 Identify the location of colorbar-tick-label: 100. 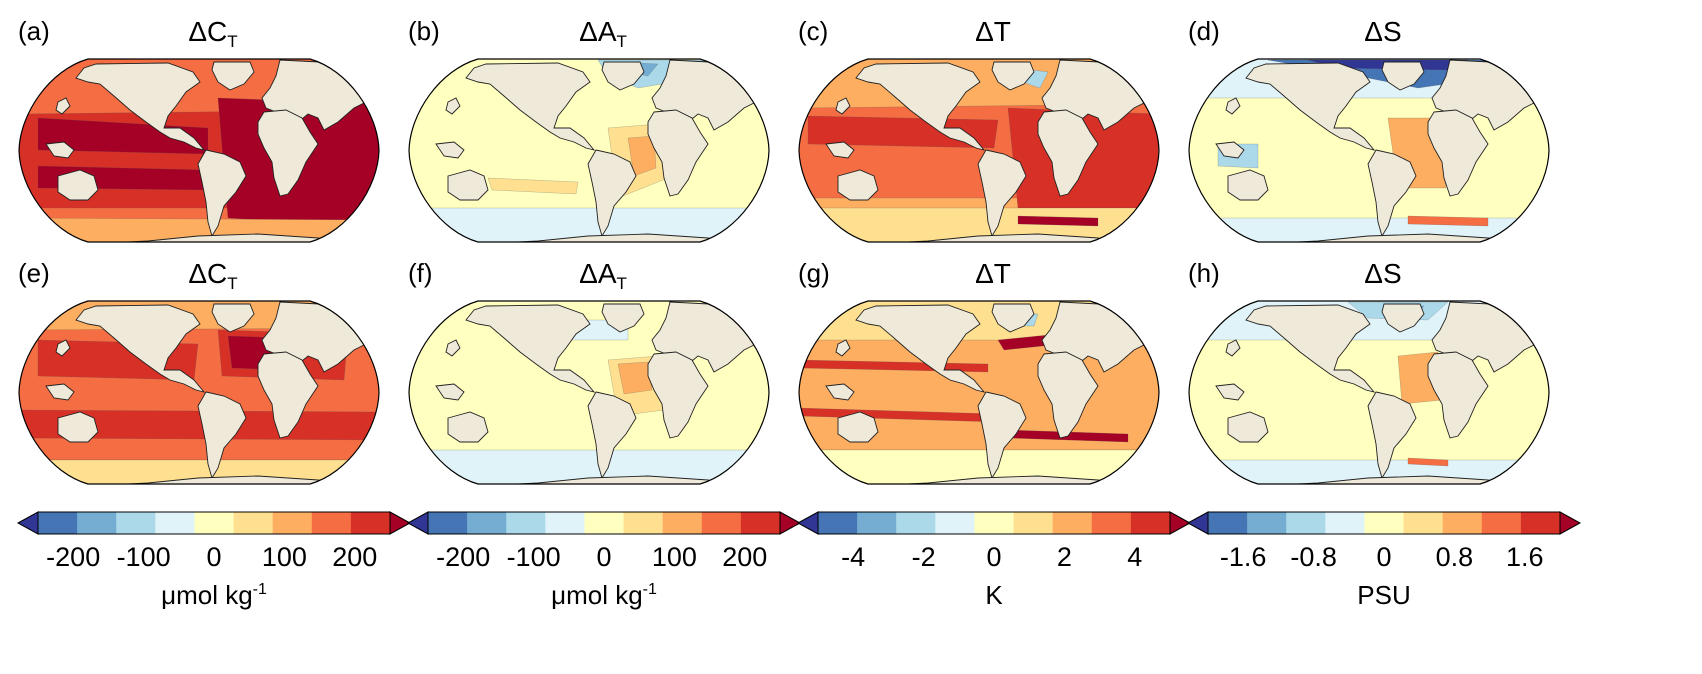
(674, 557).